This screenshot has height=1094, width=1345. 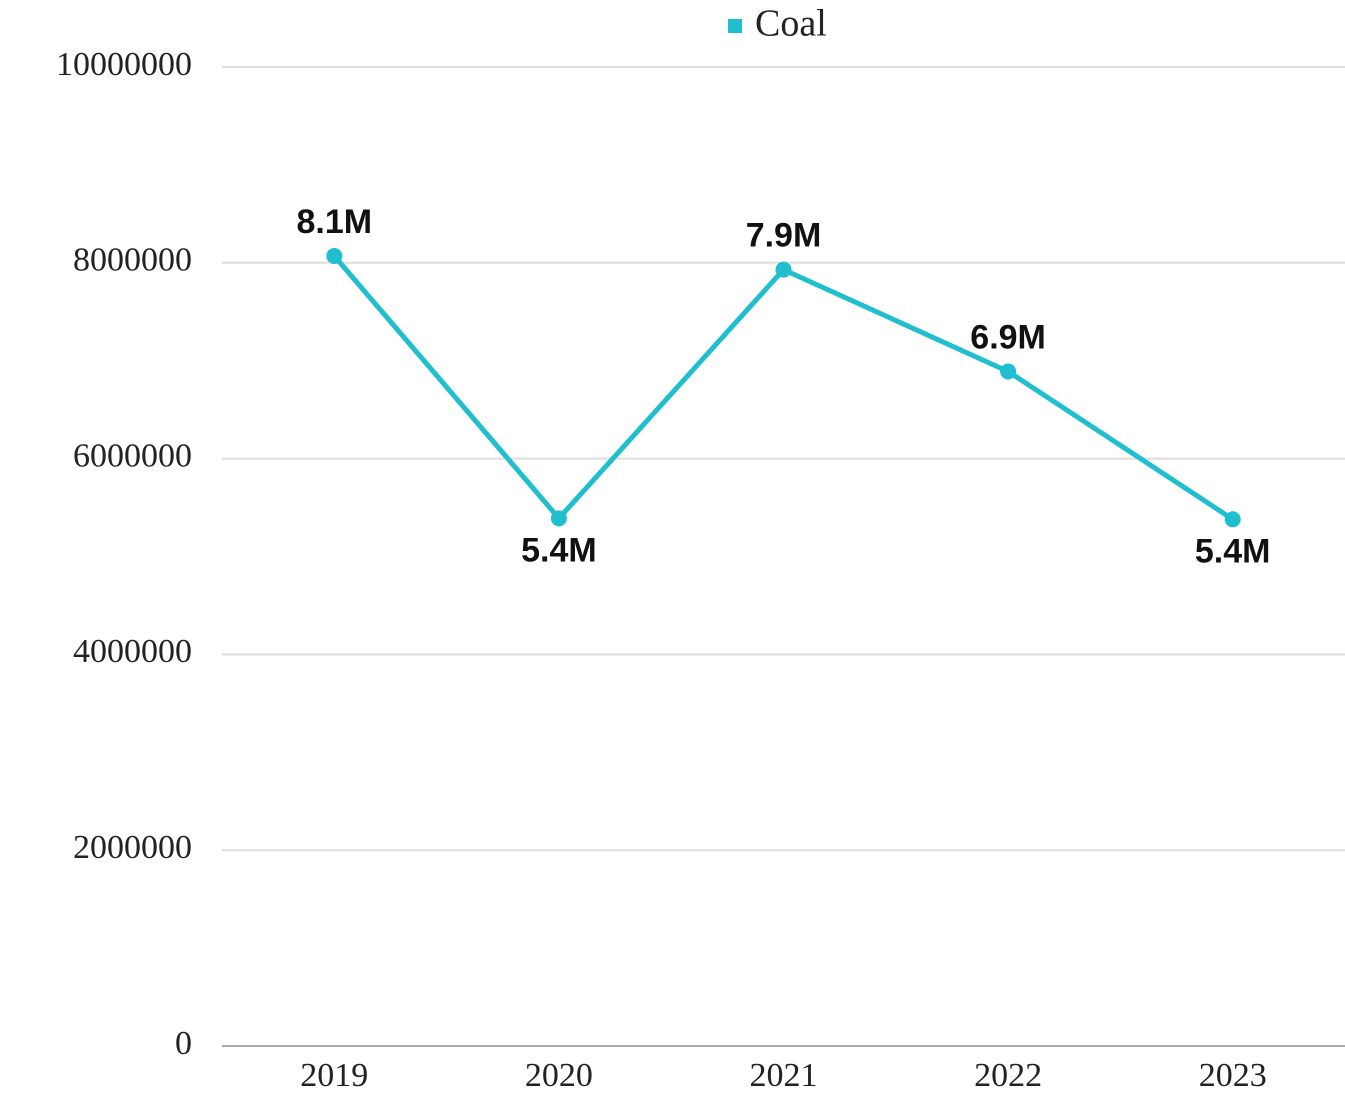 What do you see at coordinates (132, 847) in the screenshot?
I see `y-tick-label: 2000000` at bounding box center [132, 847].